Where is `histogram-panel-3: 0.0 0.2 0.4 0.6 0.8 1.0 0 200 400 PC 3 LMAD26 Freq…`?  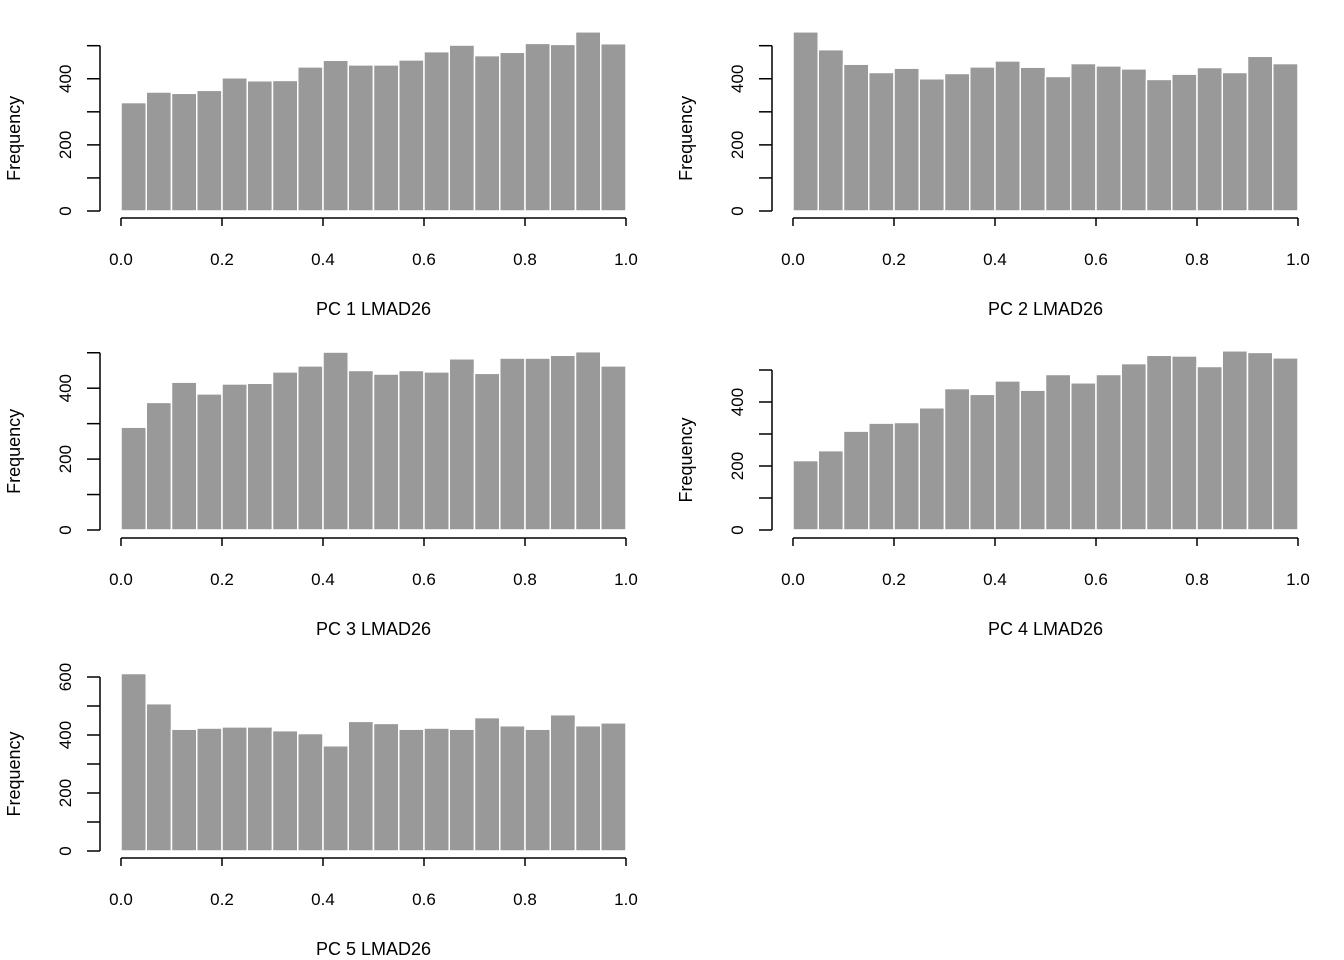
histogram-panel-3: 0.0 0.2 0.4 0.6 0.8 1.0 0 200 400 PC 3 LMAD26 Freq… is located at coordinates (321, 494).